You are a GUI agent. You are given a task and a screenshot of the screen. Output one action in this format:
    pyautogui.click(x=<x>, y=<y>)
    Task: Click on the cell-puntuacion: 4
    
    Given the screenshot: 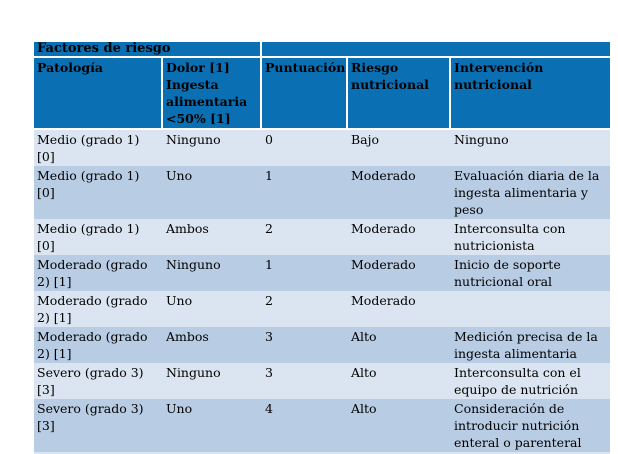 What is the action you would take?
    pyautogui.click(x=305, y=425)
    